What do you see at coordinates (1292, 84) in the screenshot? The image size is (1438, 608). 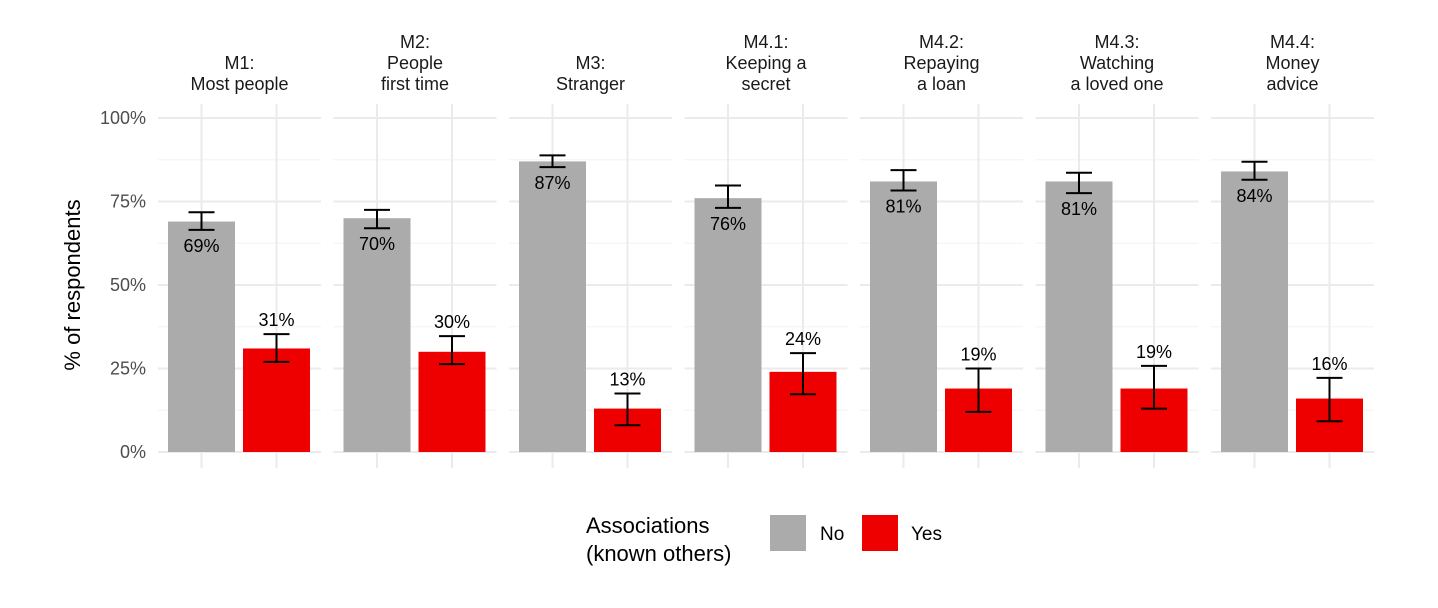 I see `facet-title-line: advice` at bounding box center [1292, 84].